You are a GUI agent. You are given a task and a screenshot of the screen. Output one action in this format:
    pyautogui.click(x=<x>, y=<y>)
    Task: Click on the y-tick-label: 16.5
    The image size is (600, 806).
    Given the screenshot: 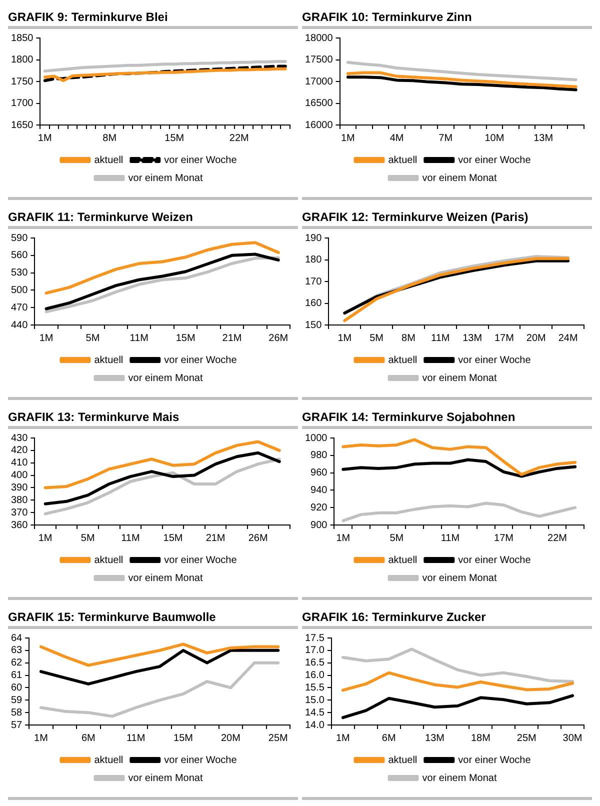 What is the action you would take?
    pyautogui.click(x=314, y=663)
    